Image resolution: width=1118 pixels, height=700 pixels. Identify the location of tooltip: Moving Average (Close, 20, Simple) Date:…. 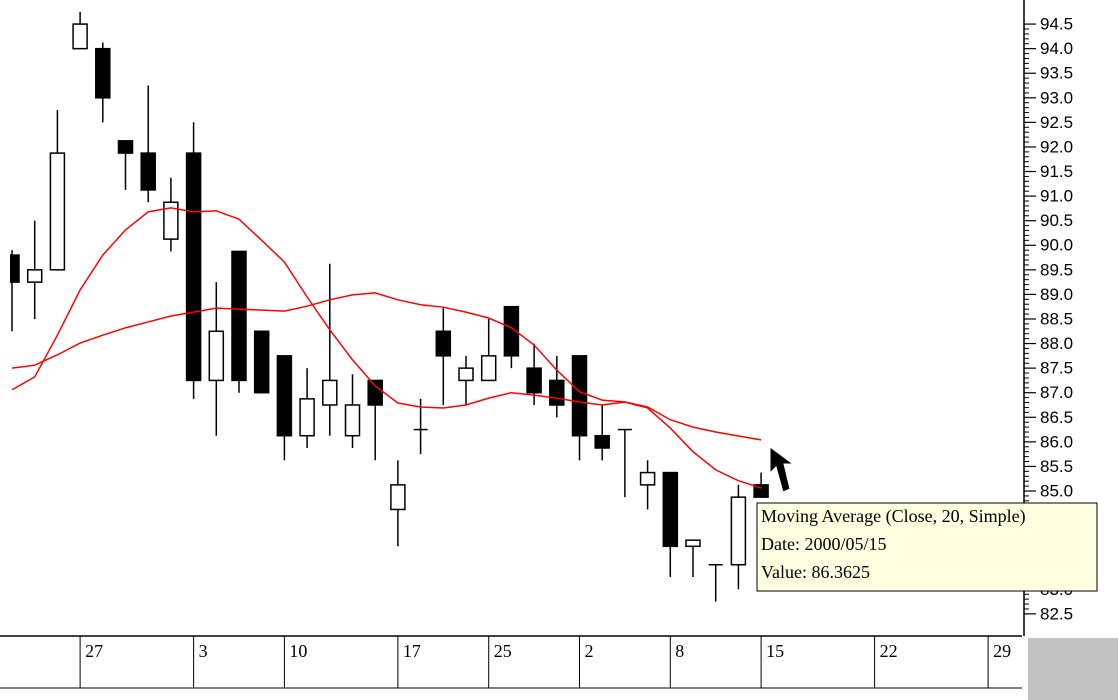
(927, 547).